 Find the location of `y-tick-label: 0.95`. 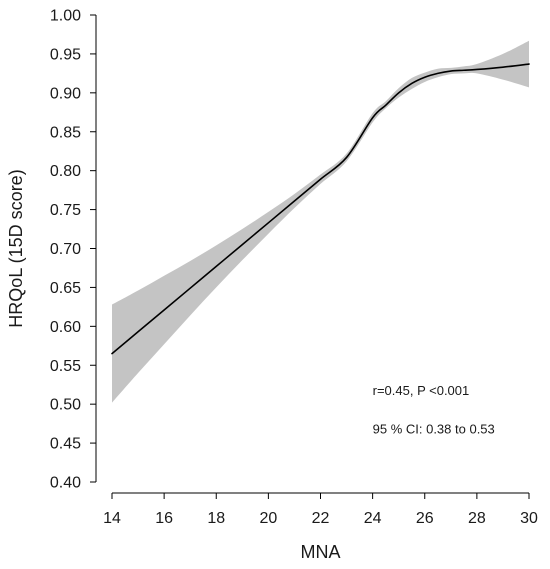

y-tick-label: 0.95 is located at coordinates (65, 54).